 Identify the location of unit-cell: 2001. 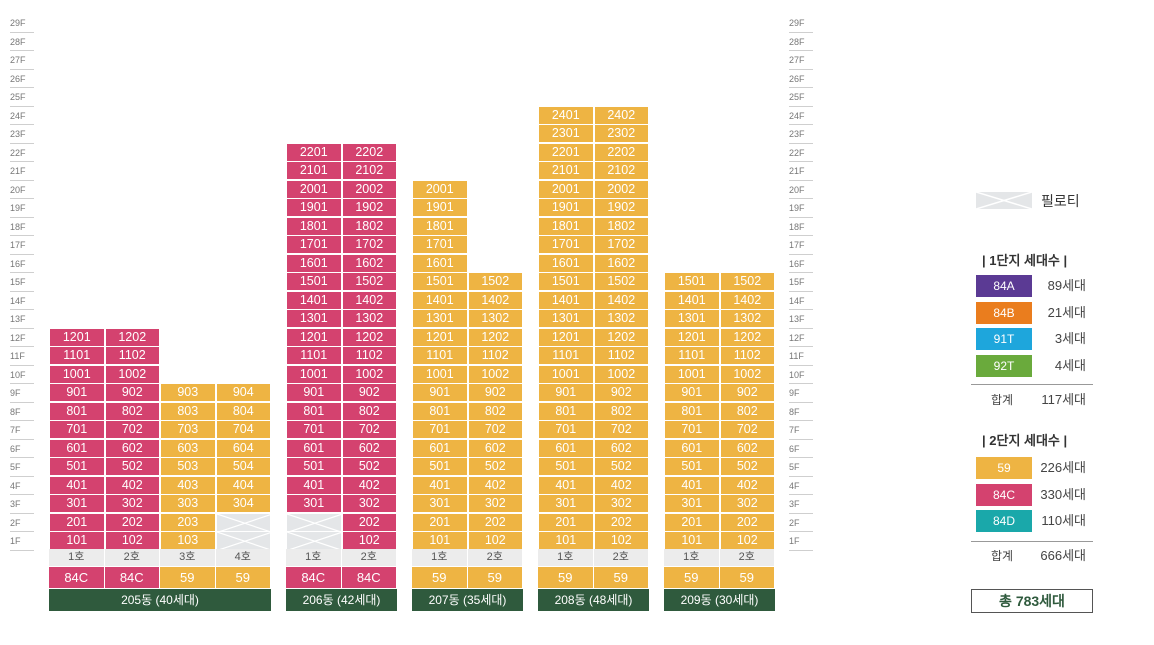
(440, 189).